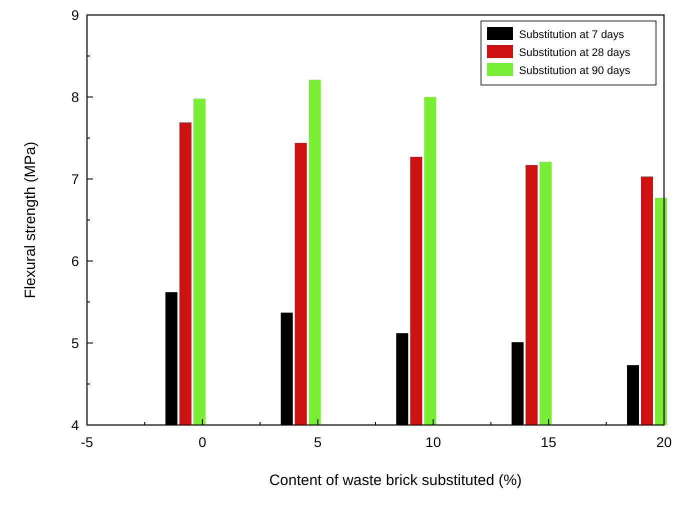 The height and width of the screenshot is (529, 684). Describe the element at coordinates (318, 442) in the screenshot. I see `x-tick-label: 5` at that location.